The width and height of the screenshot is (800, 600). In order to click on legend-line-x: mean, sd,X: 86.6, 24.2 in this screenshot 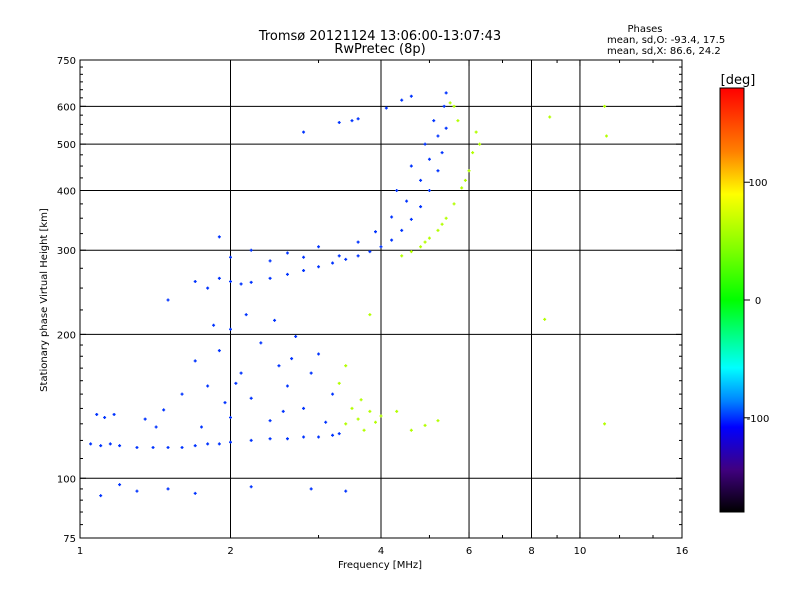, I will do `click(664, 51)`.